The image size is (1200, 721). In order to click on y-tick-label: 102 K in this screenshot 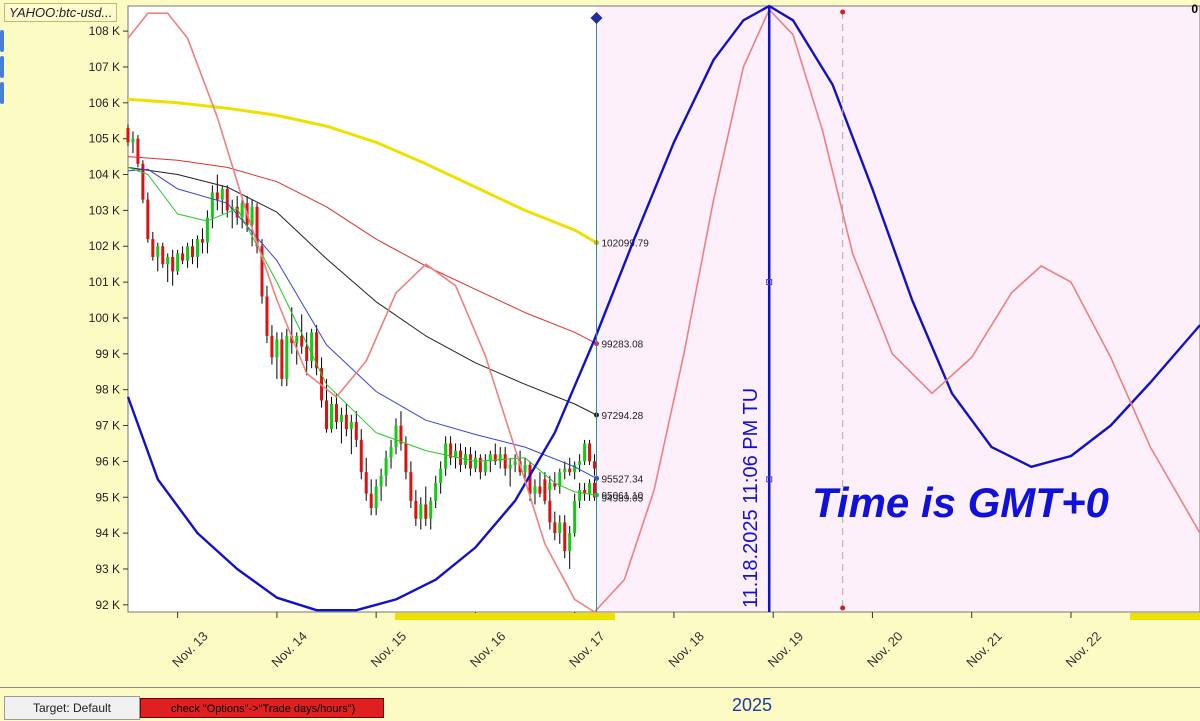, I will do `click(104, 246)`.